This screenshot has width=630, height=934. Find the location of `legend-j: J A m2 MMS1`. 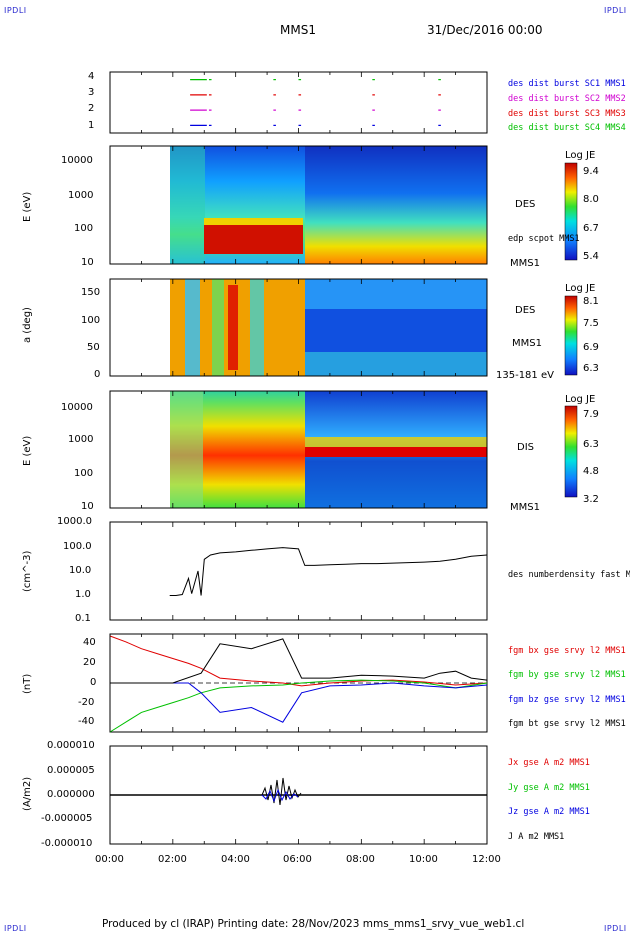

legend-j: J A m2 MMS1 is located at coordinates (536, 837).